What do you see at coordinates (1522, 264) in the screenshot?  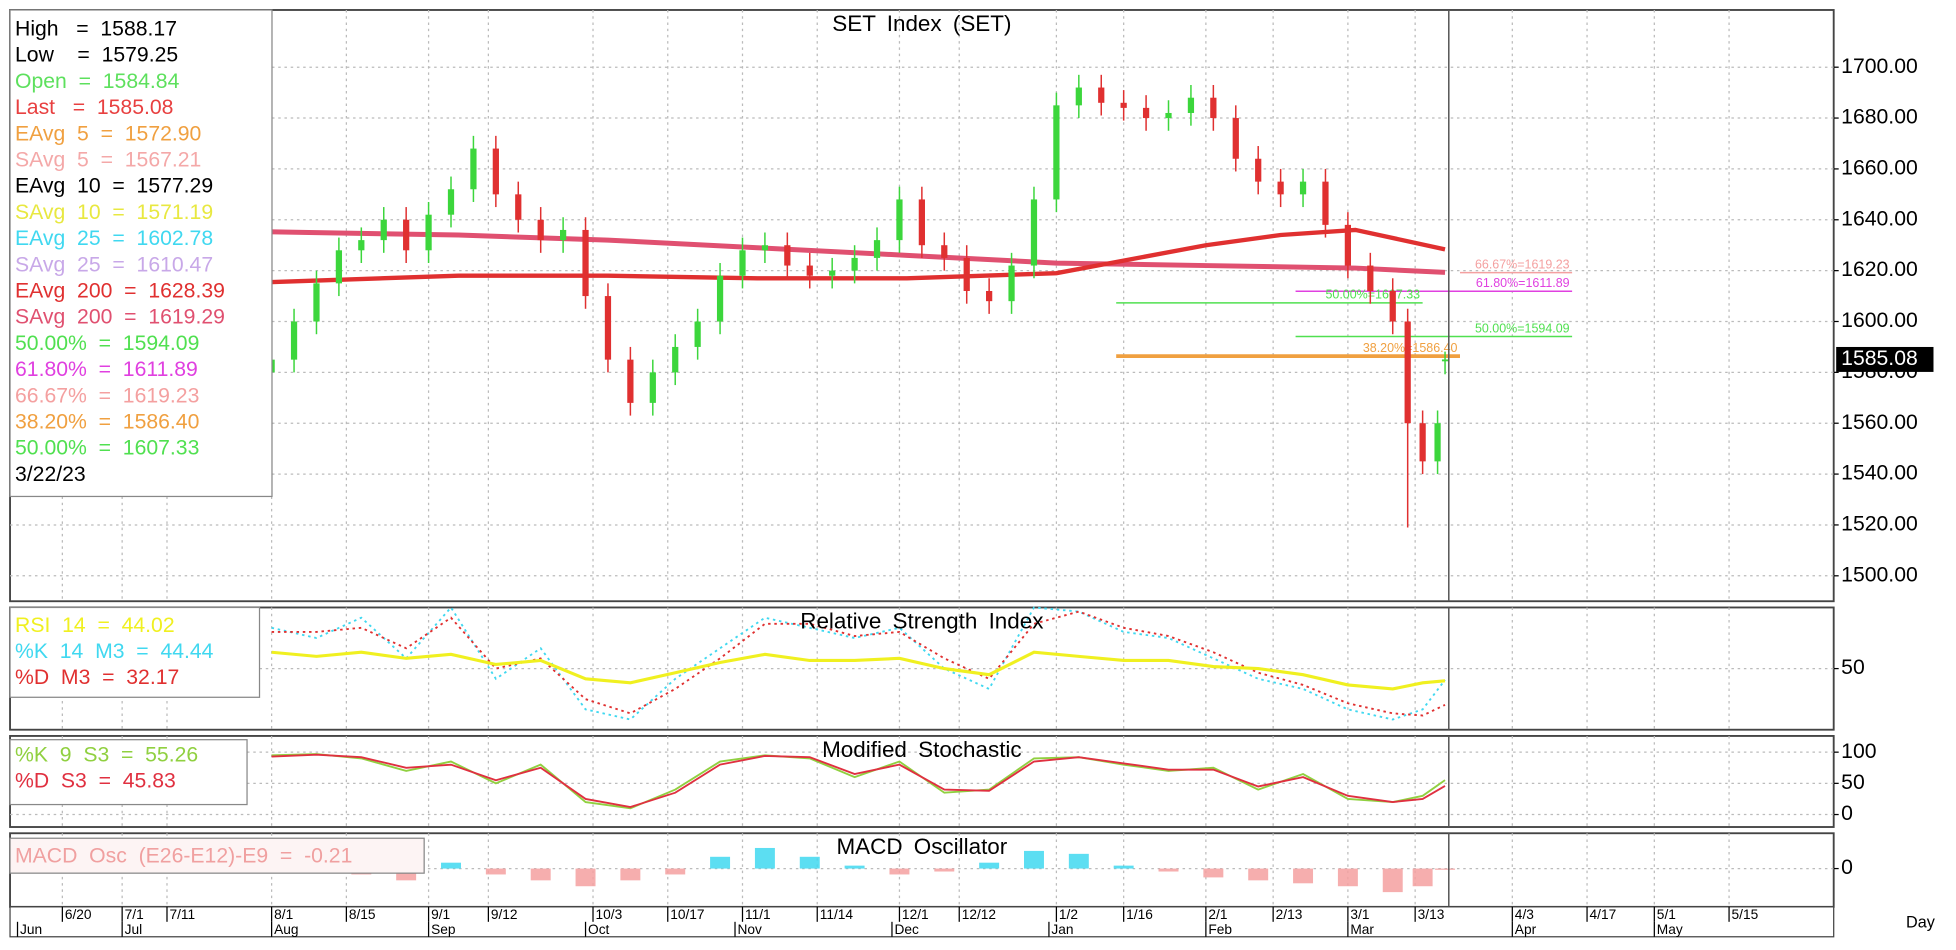 I see `retracement-label: 66.67%=1619.23` at bounding box center [1522, 264].